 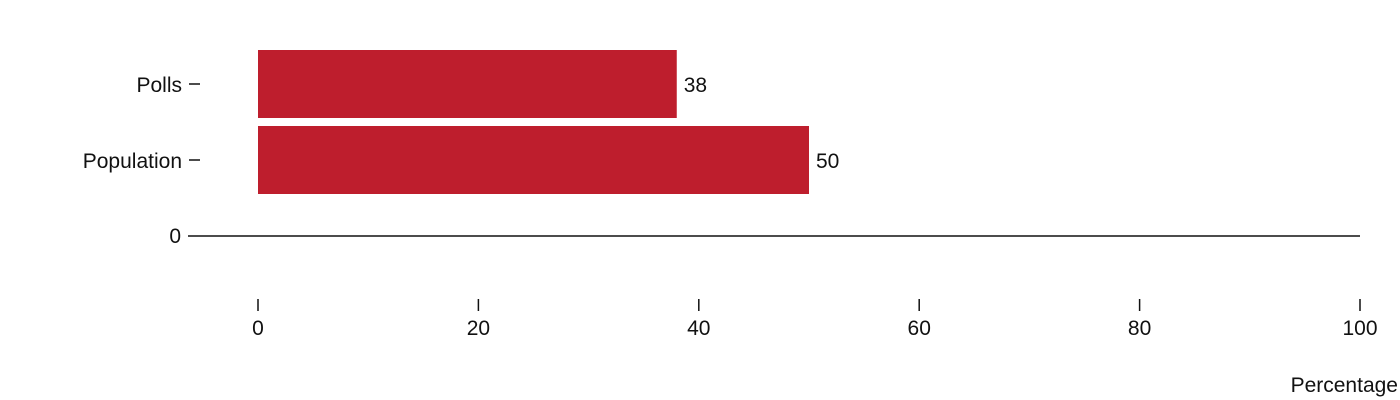 What do you see at coordinates (1359, 328) in the screenshot?
I see `x-tick-label: 100` at bounding box center [1359, 328].